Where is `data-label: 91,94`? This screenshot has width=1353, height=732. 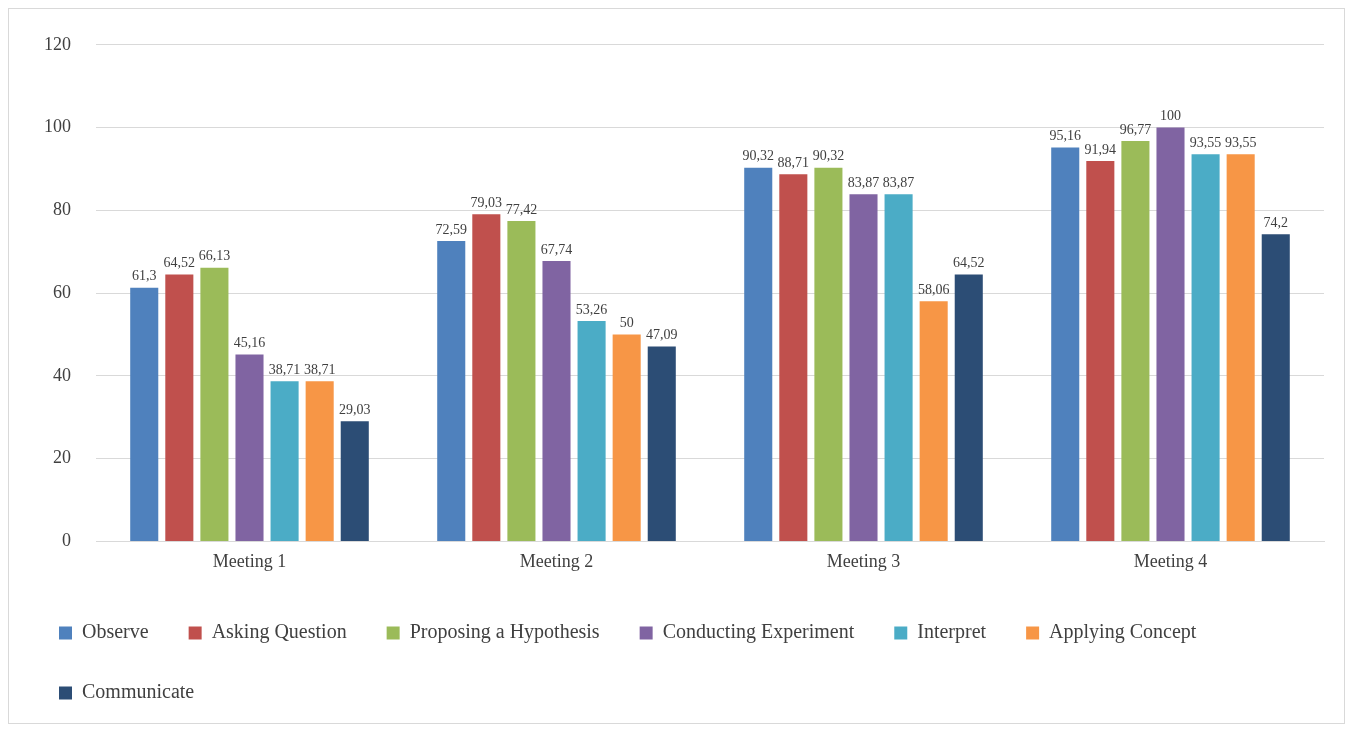
data-label: 91,94 is located at coordinates (1100, 149).